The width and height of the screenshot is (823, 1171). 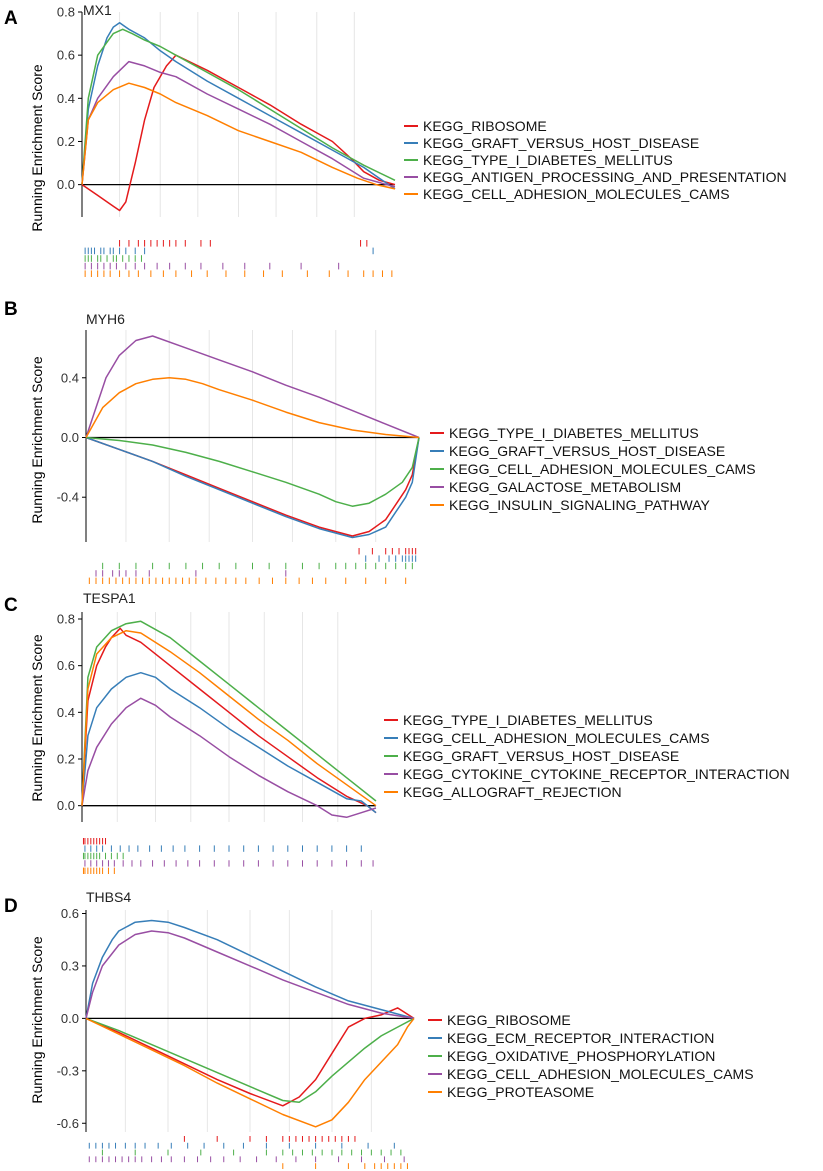 I want to click on legend-label: KEGG_ANTIGEN_PROCESSING_AND_PRESENTATION, so click(x=605, y=177).